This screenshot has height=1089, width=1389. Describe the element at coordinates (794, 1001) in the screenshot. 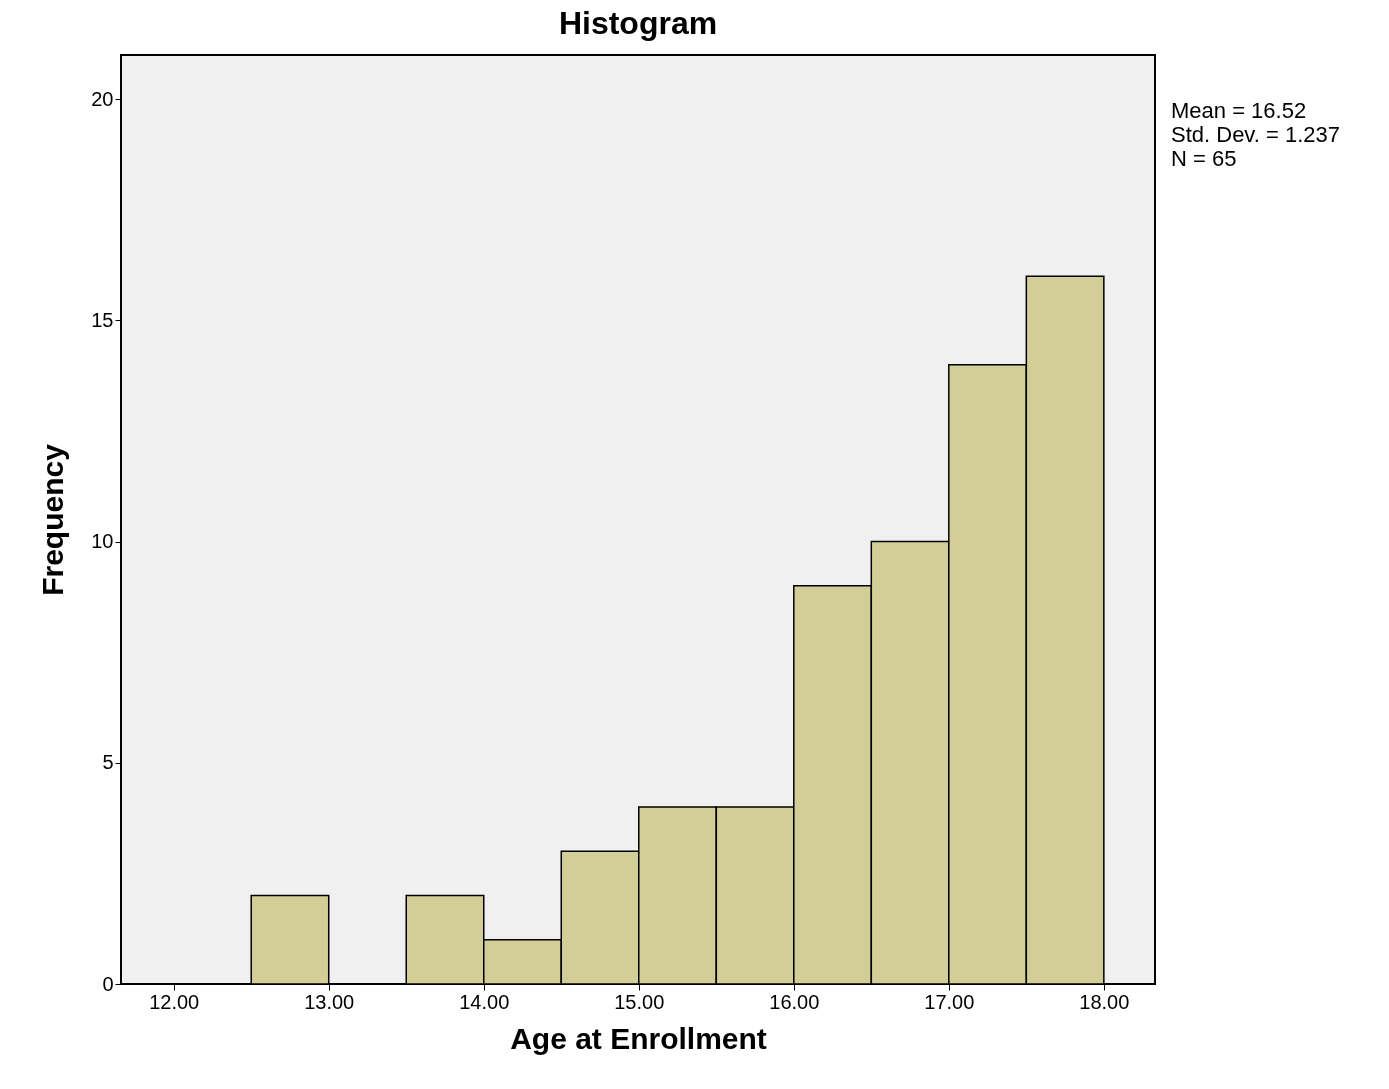

I see `x-tick-label: 16.00` at that location.